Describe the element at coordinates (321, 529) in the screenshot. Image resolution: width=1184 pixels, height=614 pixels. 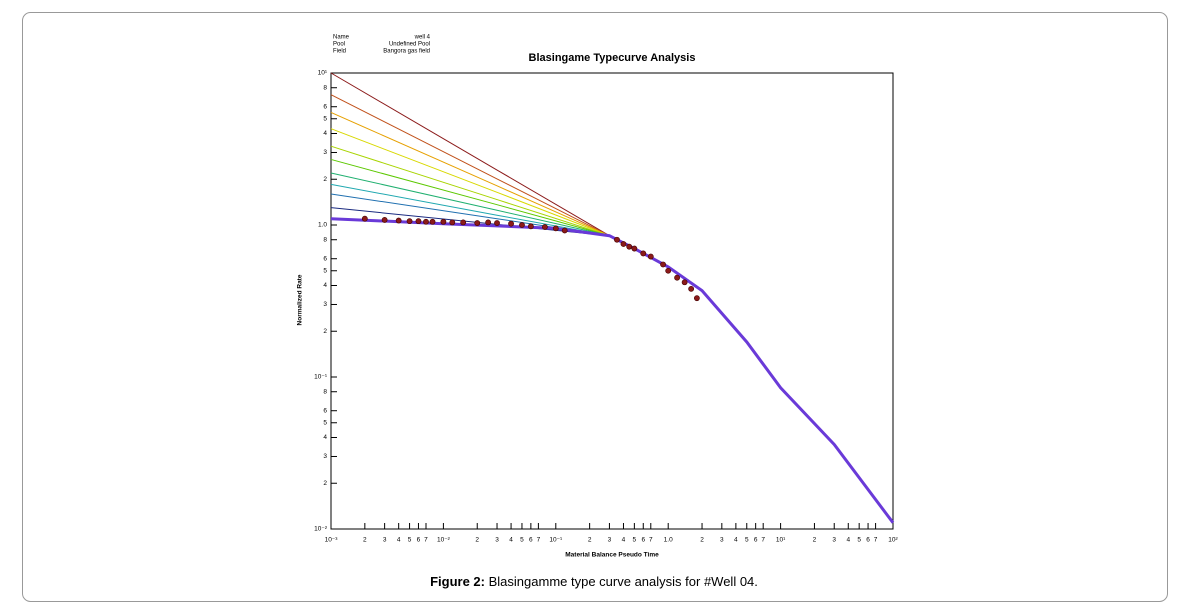
I see `y-tick-label: 10⁻²` at that location.